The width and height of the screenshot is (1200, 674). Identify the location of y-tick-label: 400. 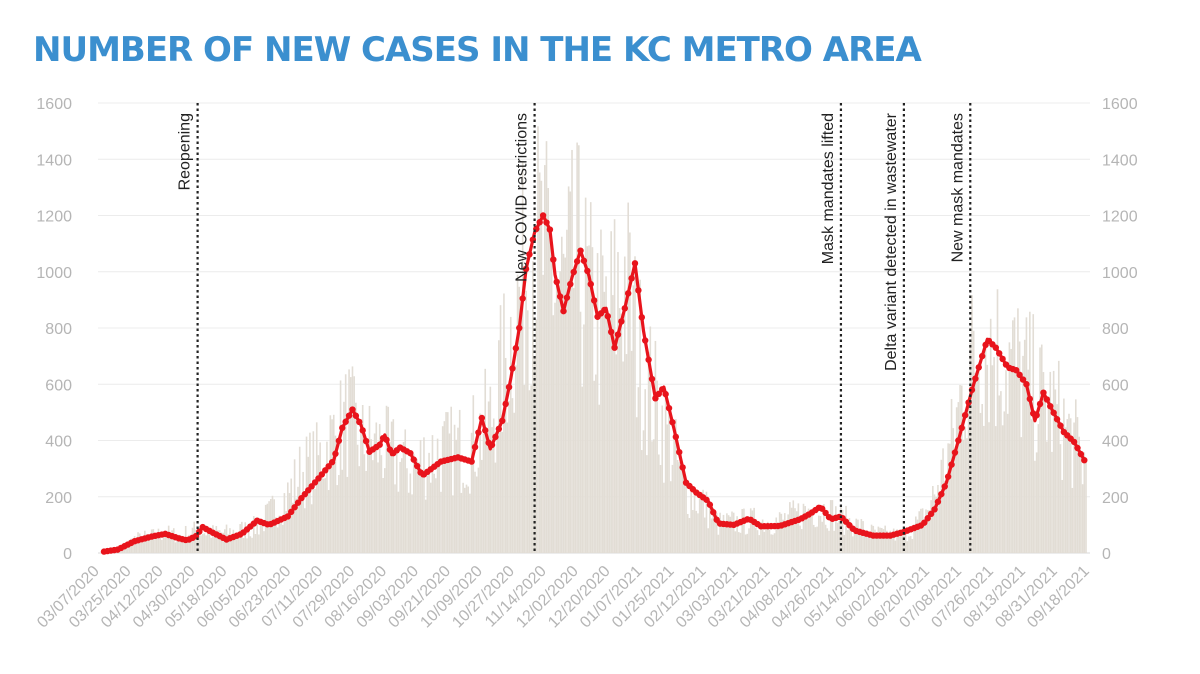
(58, 442).